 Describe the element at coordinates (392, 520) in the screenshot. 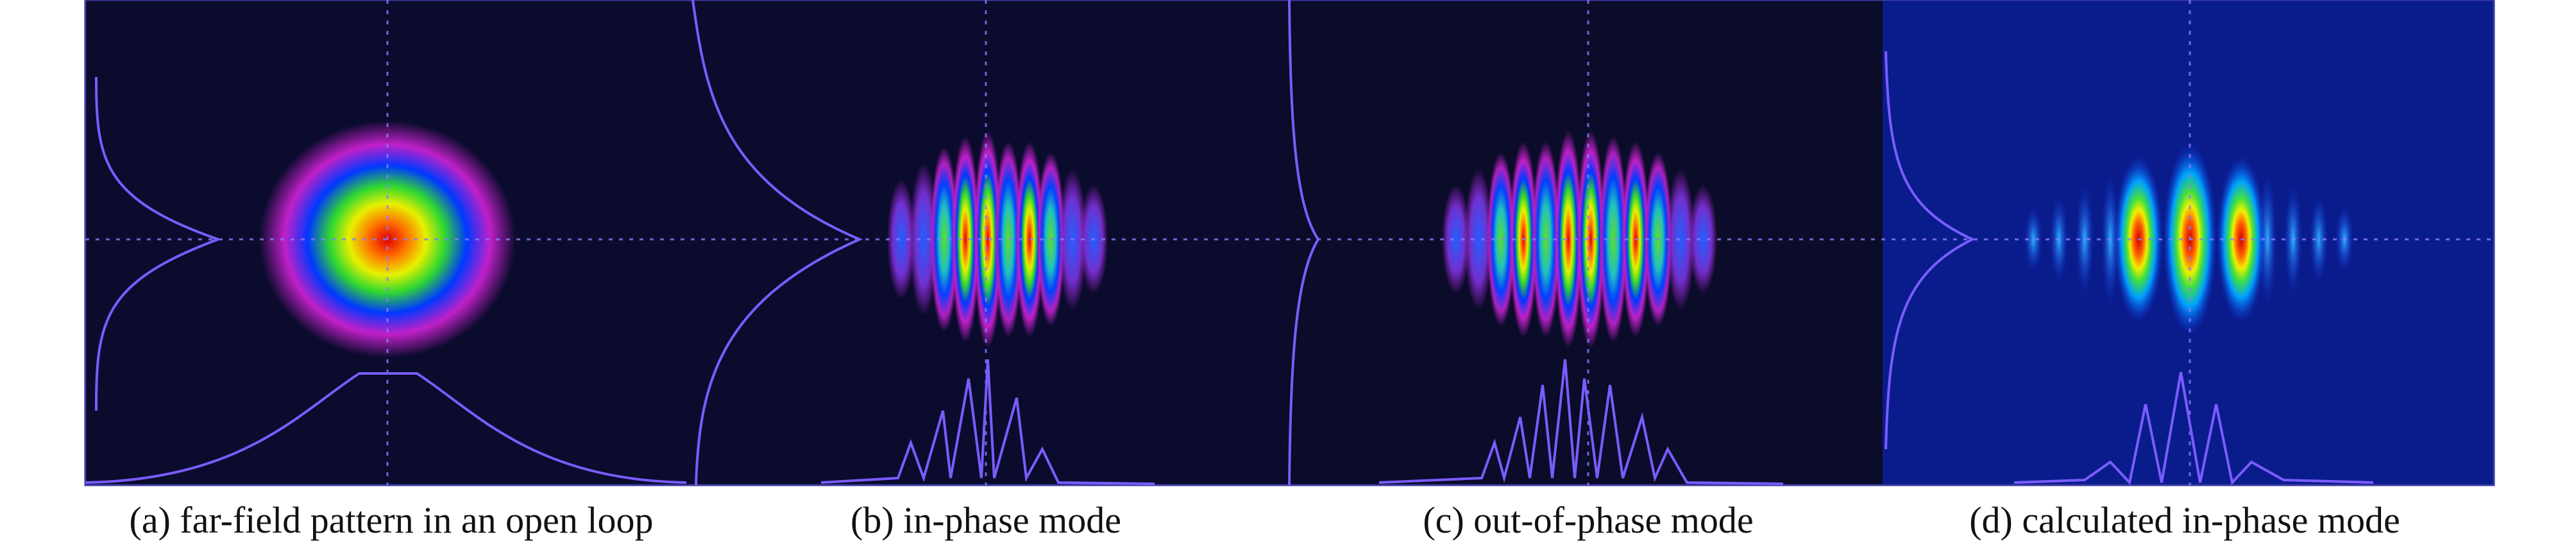

I see `caption: (a) far-field pattern in an open loop` at that location.